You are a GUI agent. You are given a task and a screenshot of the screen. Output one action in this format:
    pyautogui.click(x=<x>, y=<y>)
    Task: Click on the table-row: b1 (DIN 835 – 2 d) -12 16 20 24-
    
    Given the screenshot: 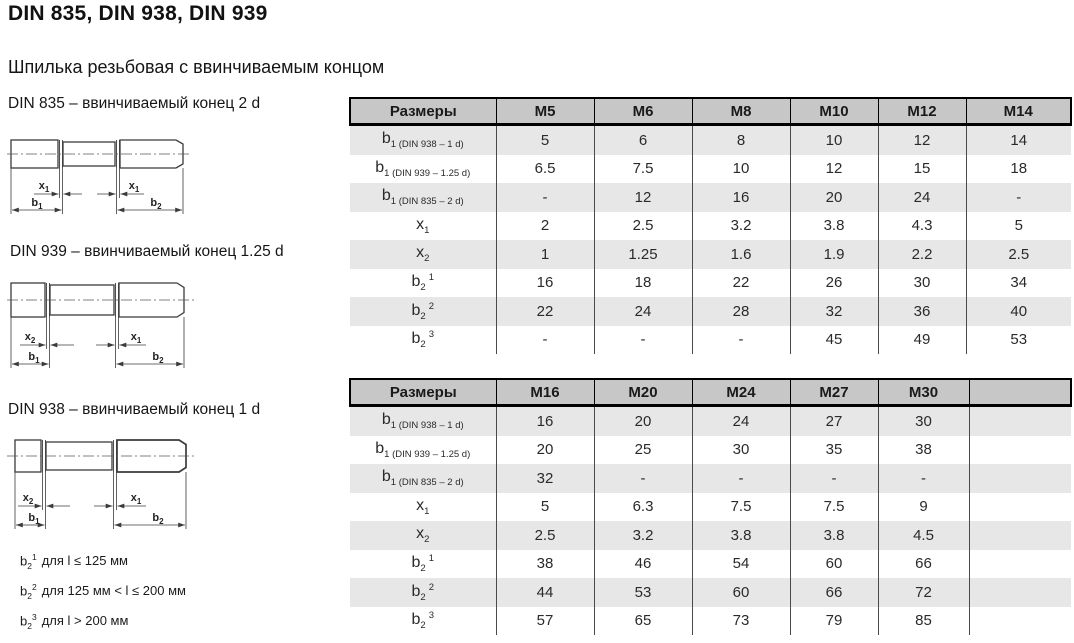 What is the action you would take?
    pyautogui.click(x=710, y=197)
    